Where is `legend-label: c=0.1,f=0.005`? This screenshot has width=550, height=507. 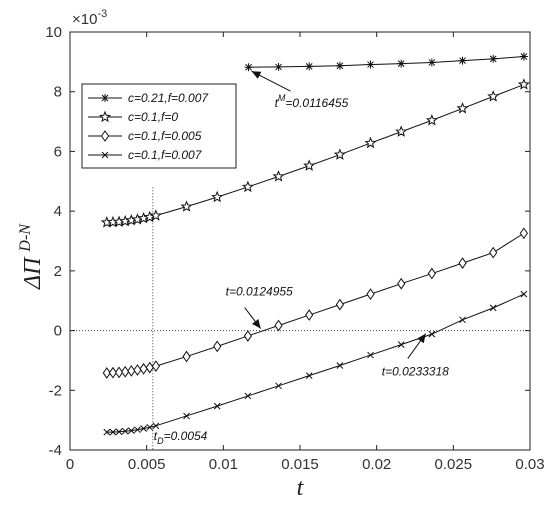 legend-label: c=0.1,f=0.005 is located at coordinates (165, 136).